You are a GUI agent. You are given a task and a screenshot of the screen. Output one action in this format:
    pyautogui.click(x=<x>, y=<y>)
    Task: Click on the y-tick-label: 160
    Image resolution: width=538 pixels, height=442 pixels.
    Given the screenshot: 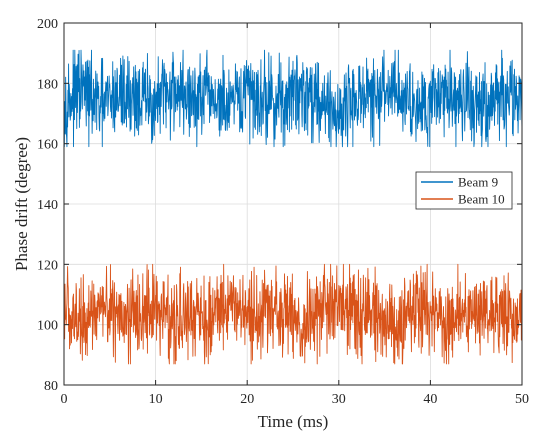 What is the action you would take?
    pyautogui.click(x=47, y=145)
    